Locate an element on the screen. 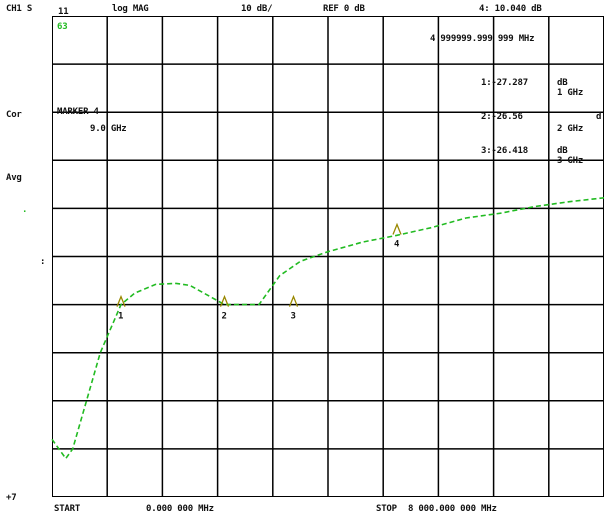 The image size is (609, 517). start-value: 0.000 000 MHz is located at coordinates (180, 509).